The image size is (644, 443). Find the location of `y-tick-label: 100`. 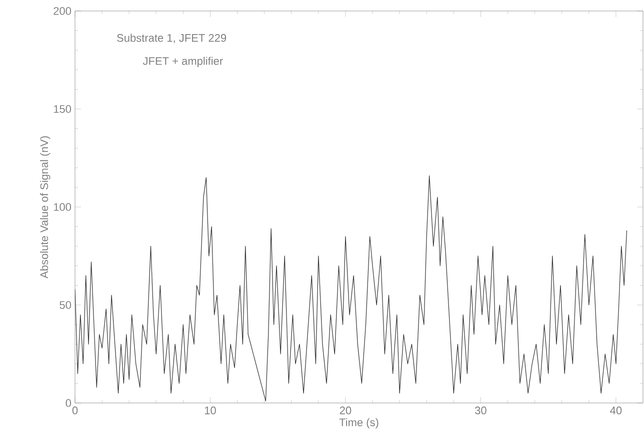

y-tick-label: 100 is located at coordinates (63, 207).